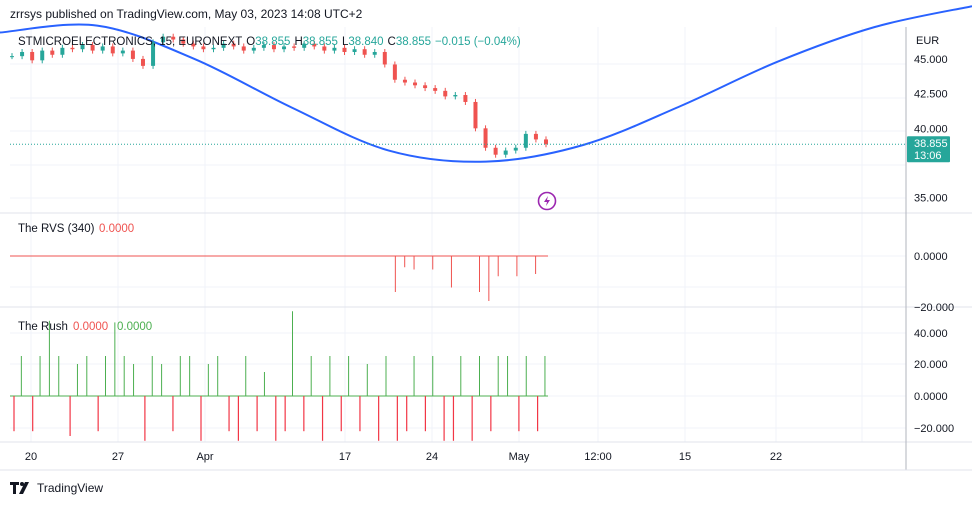 This screenshot has width=972, height=506. What do you see at coordinates (931, 95) in the screenshot?
I see `price-axis-tick: 42.500` at bounding box center [931, 95].